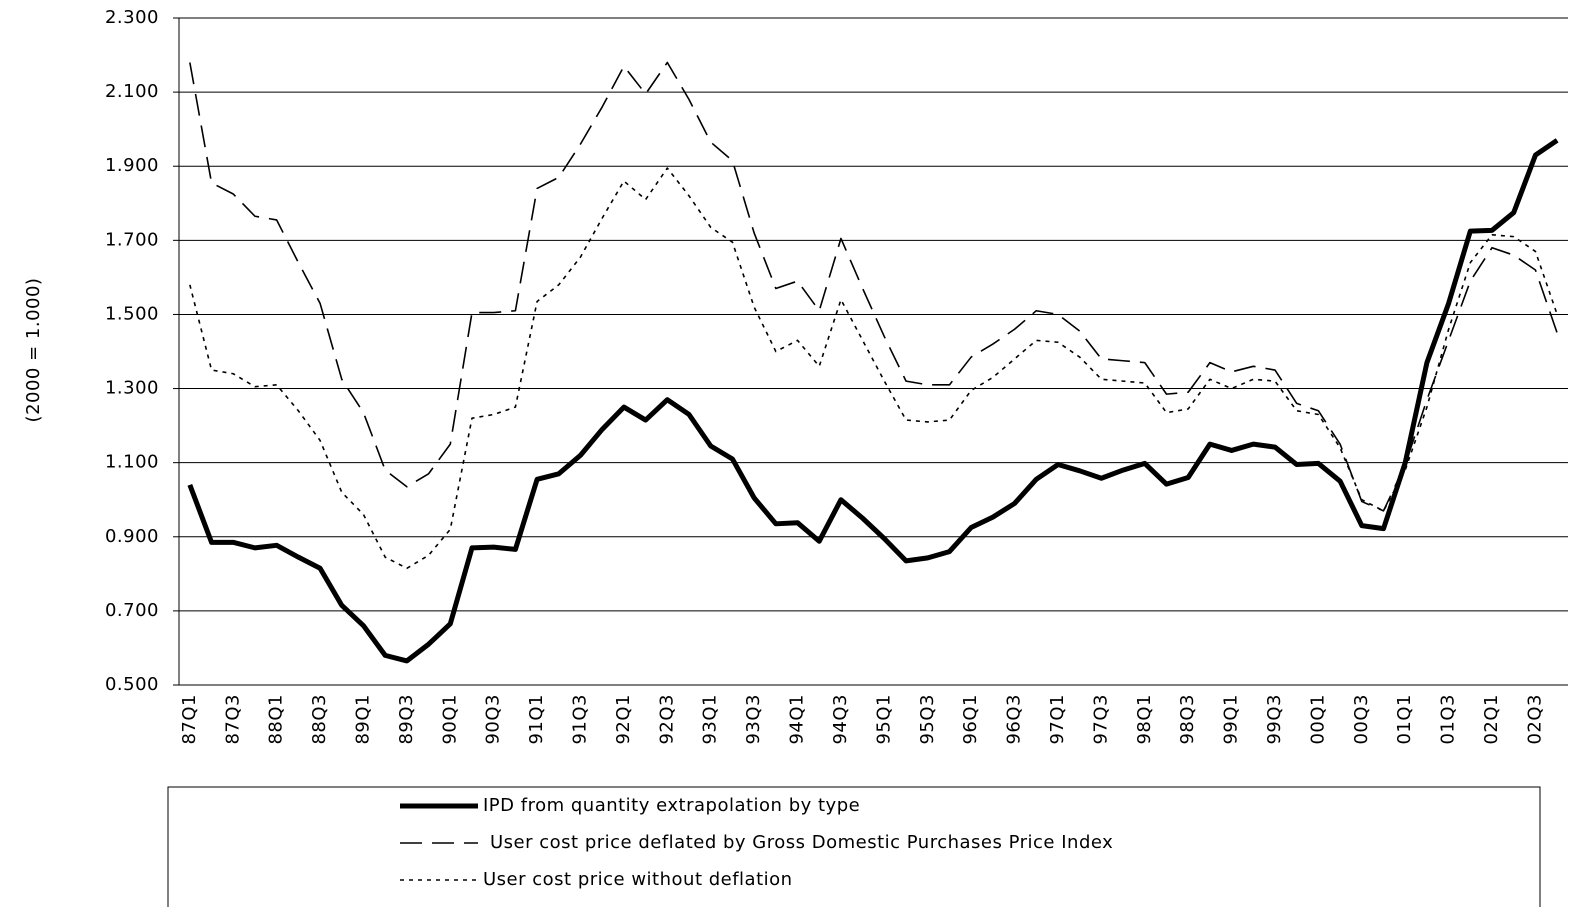  Describe the element at coordinates (1404, 719) in the screenshot. I see `x-tick-label: 01Q1` at that location.